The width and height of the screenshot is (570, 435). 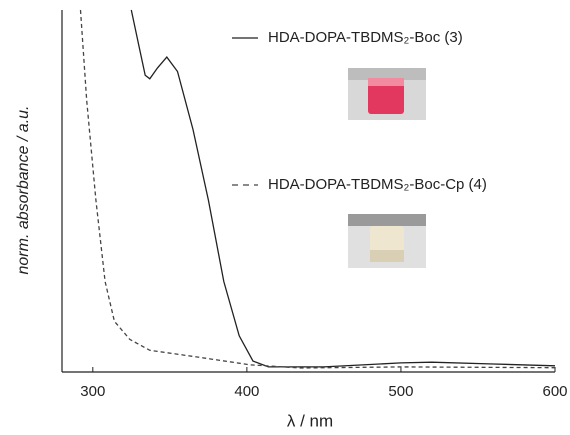 What do you see at coordinates (92, 391) in the screenshot?
I see `x-tick-label: 300` at bounding box center [92, 391].